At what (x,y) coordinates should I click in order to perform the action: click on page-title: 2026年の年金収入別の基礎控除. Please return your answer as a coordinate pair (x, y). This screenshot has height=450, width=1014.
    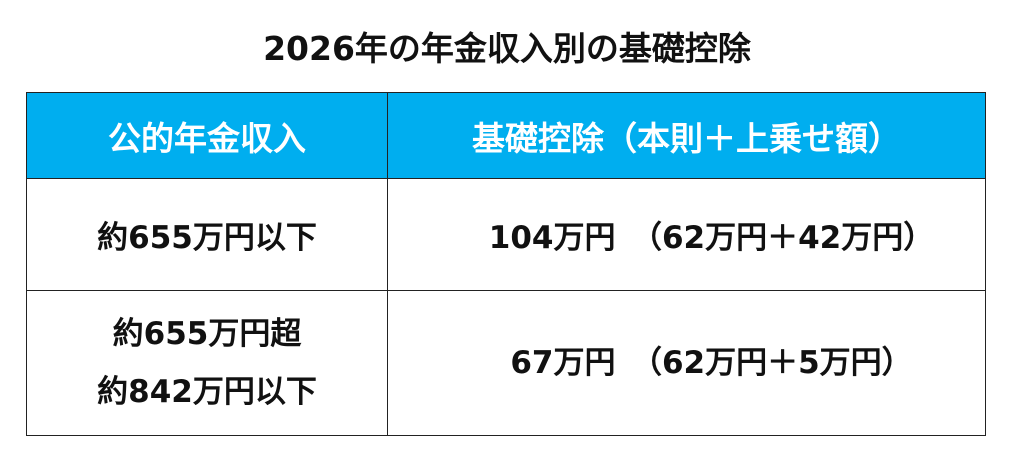
    Looking at the image, I should click on (507, 48).